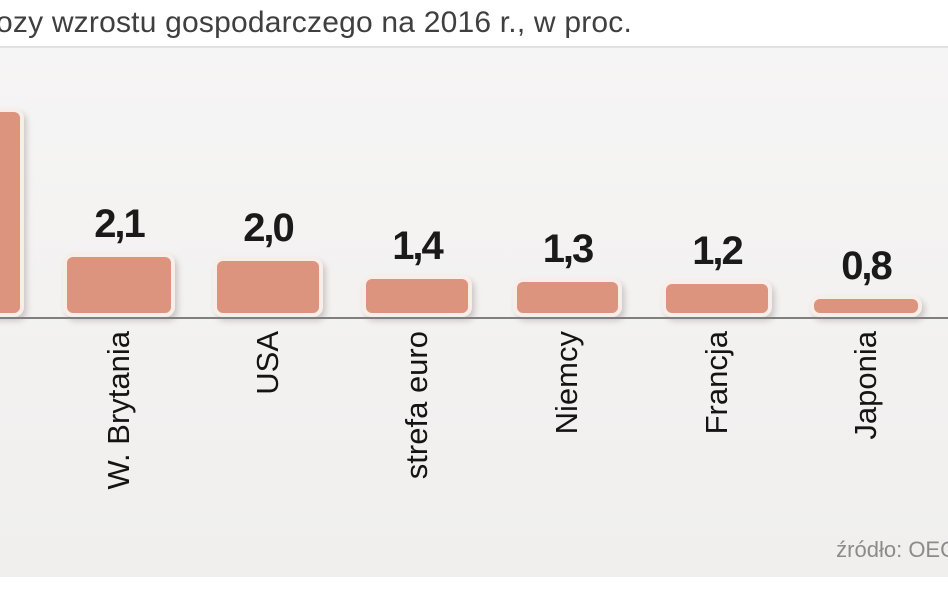  I want to click on bar-value-label: 2,1, so click(120, 224).